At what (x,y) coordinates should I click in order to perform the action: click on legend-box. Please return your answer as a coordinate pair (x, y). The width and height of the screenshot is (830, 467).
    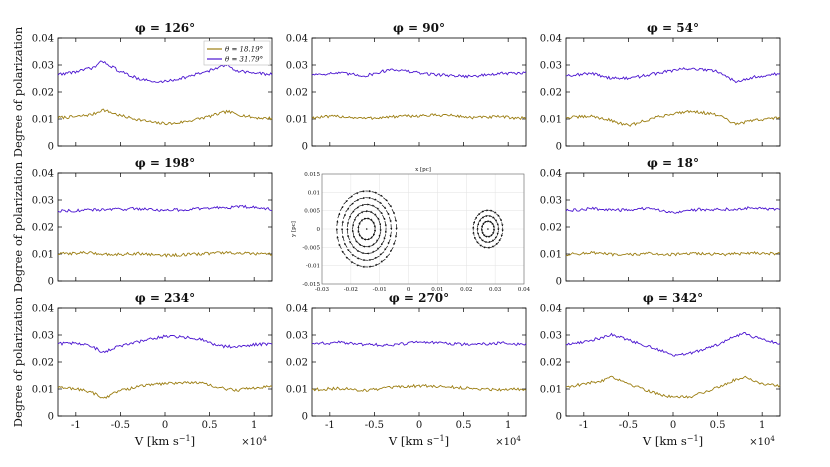
    Looking at the image, I should click on (237, 53).